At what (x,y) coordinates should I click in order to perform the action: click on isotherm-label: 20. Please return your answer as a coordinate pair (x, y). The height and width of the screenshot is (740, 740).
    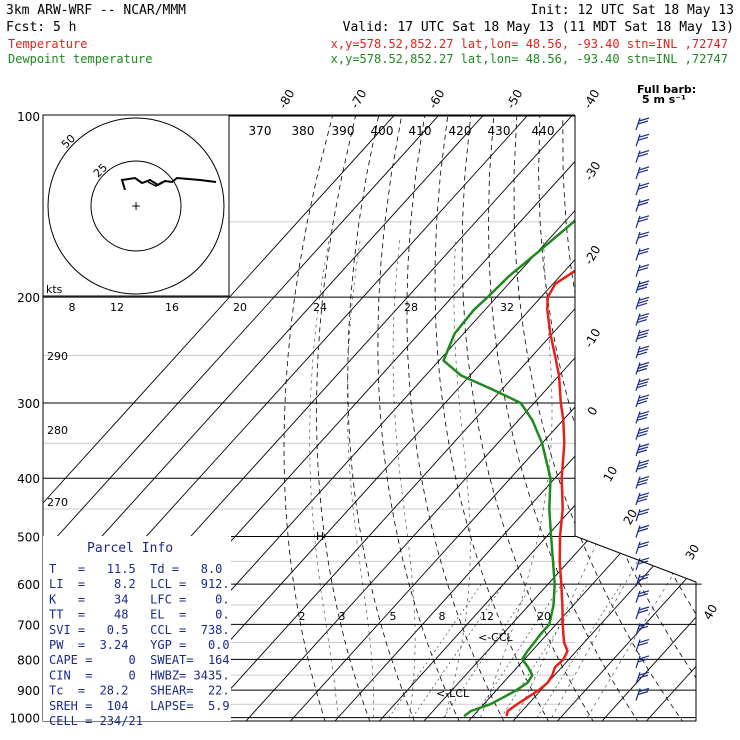
    Looking at the image, I should click on (631, 517).